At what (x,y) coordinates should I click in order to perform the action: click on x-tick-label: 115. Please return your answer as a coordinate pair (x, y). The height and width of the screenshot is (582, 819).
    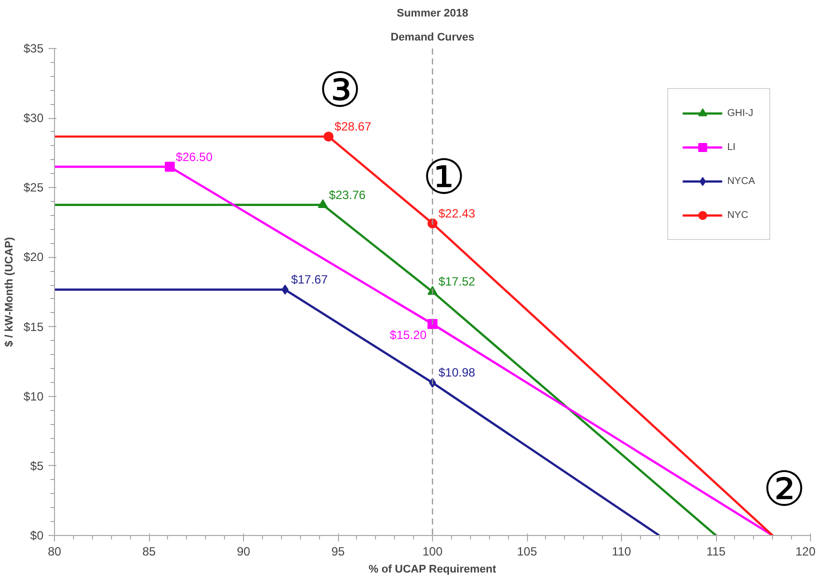
    Looking at the image, I should click on (716, 551).